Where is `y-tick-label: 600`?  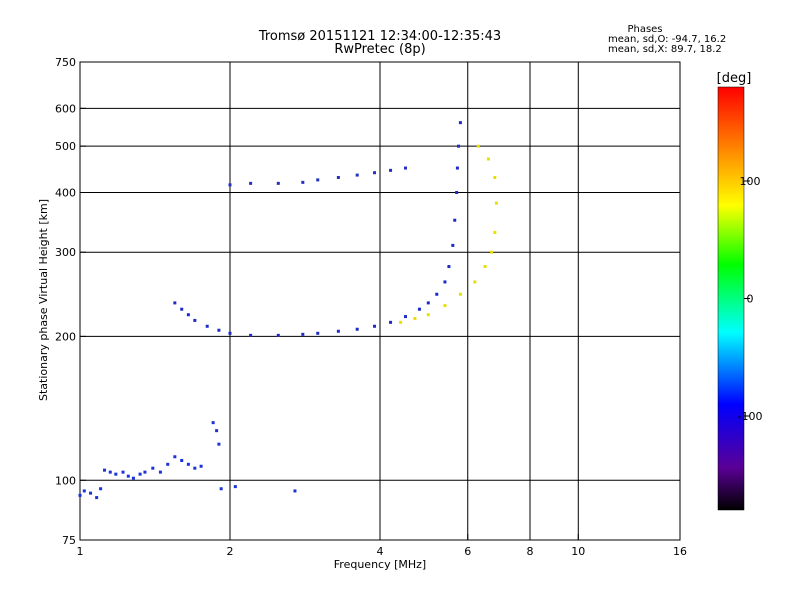
y-tick-label: 600 is located at coordinates (65, 108).